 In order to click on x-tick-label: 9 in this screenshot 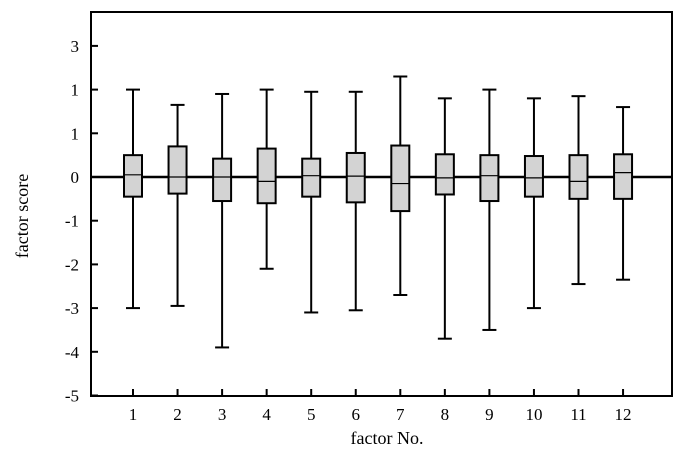, I will do `click(489, 414)`.